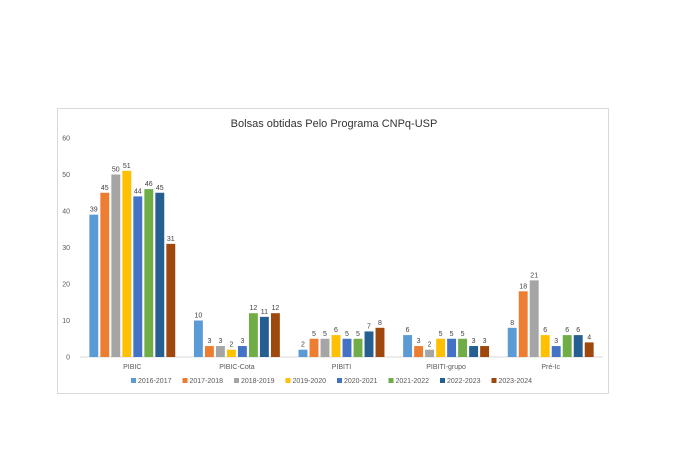 The height and width of the screenshot is (450, 675). I want to click on data-label: 11, so click(264, 312).